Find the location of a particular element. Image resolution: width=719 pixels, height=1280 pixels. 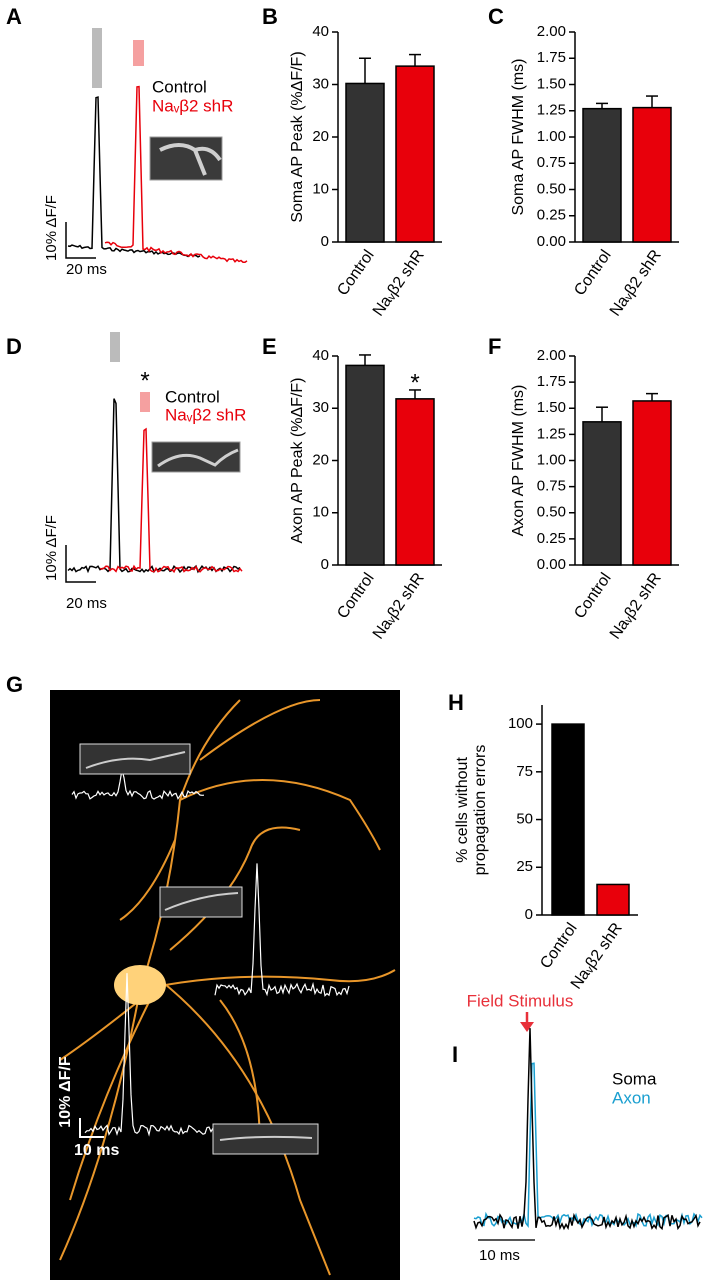

y-tick-label: 0.75 is located at coordinates (551, 162).